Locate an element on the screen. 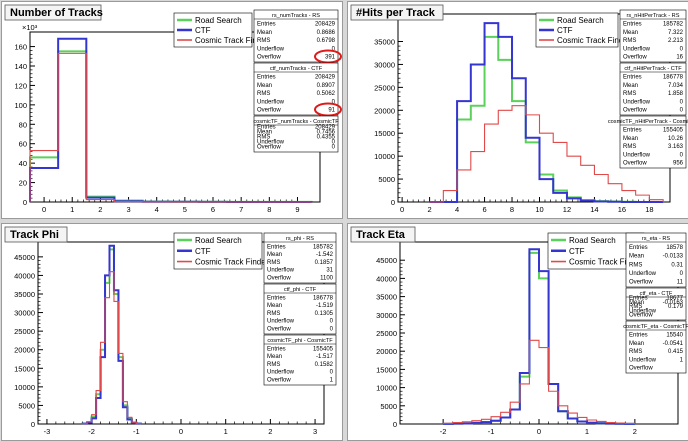 The width and height of the screenshot is (688, 441). chart-title-box: #Hits per Track is located at coordinates (397, 12).